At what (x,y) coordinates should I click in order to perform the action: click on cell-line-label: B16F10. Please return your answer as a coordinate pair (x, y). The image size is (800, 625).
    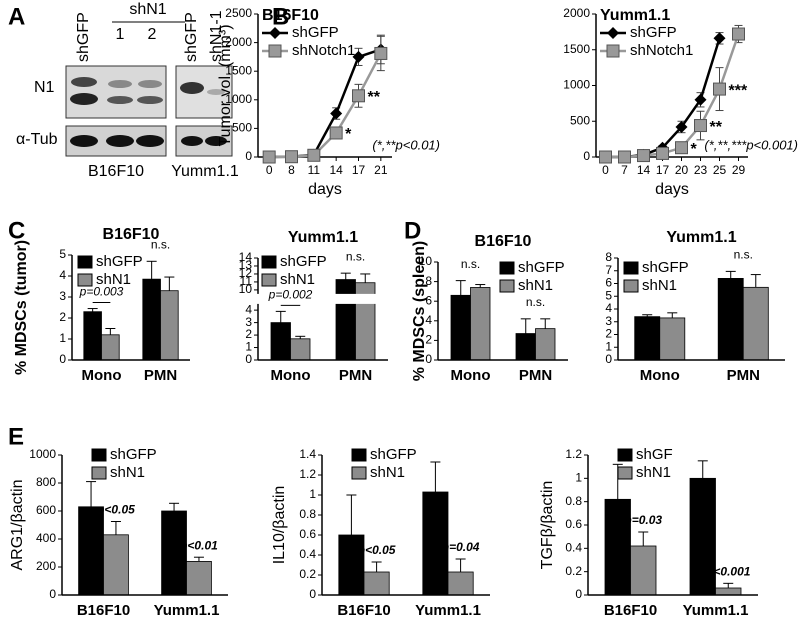
    Looking at the image, I should click on (116, 171).